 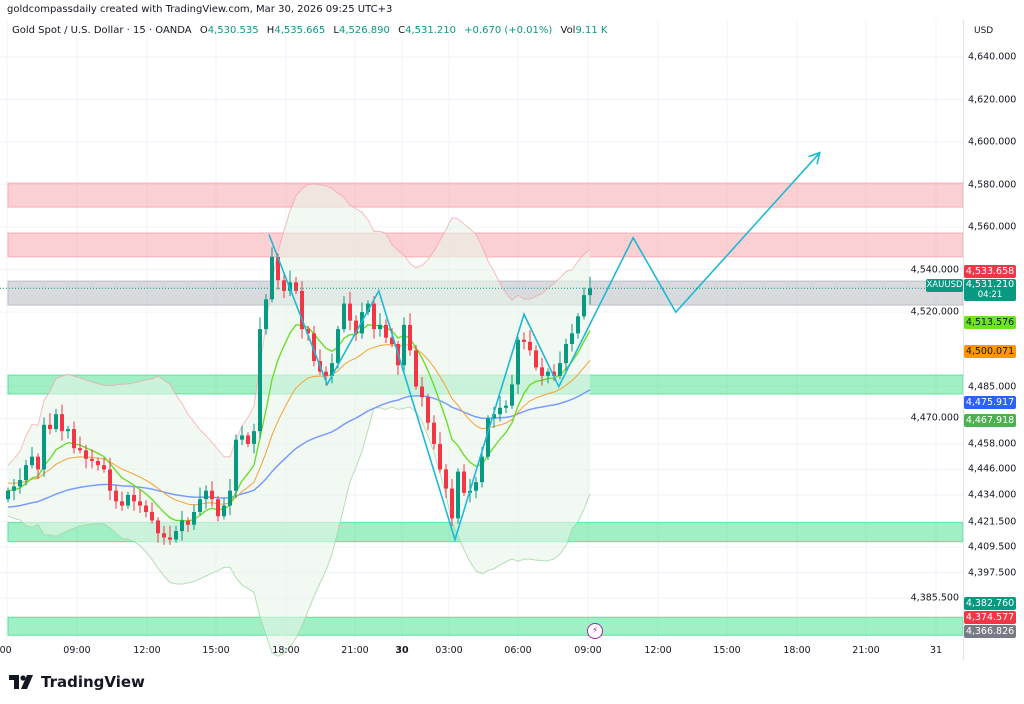 I want to click on time-label: 21:00, so click(x=355, y=650).